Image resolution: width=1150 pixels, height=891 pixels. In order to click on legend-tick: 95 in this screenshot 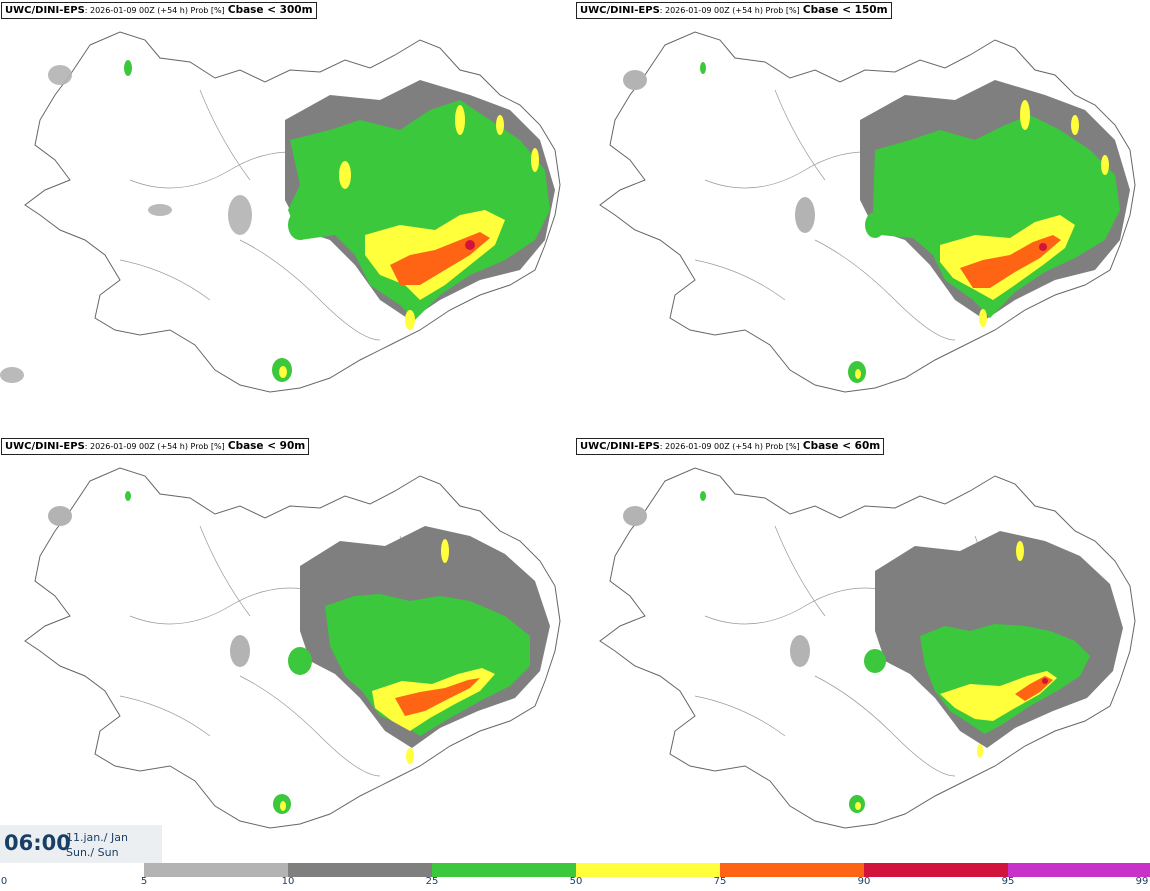, I will do `click(1008, 881)`.